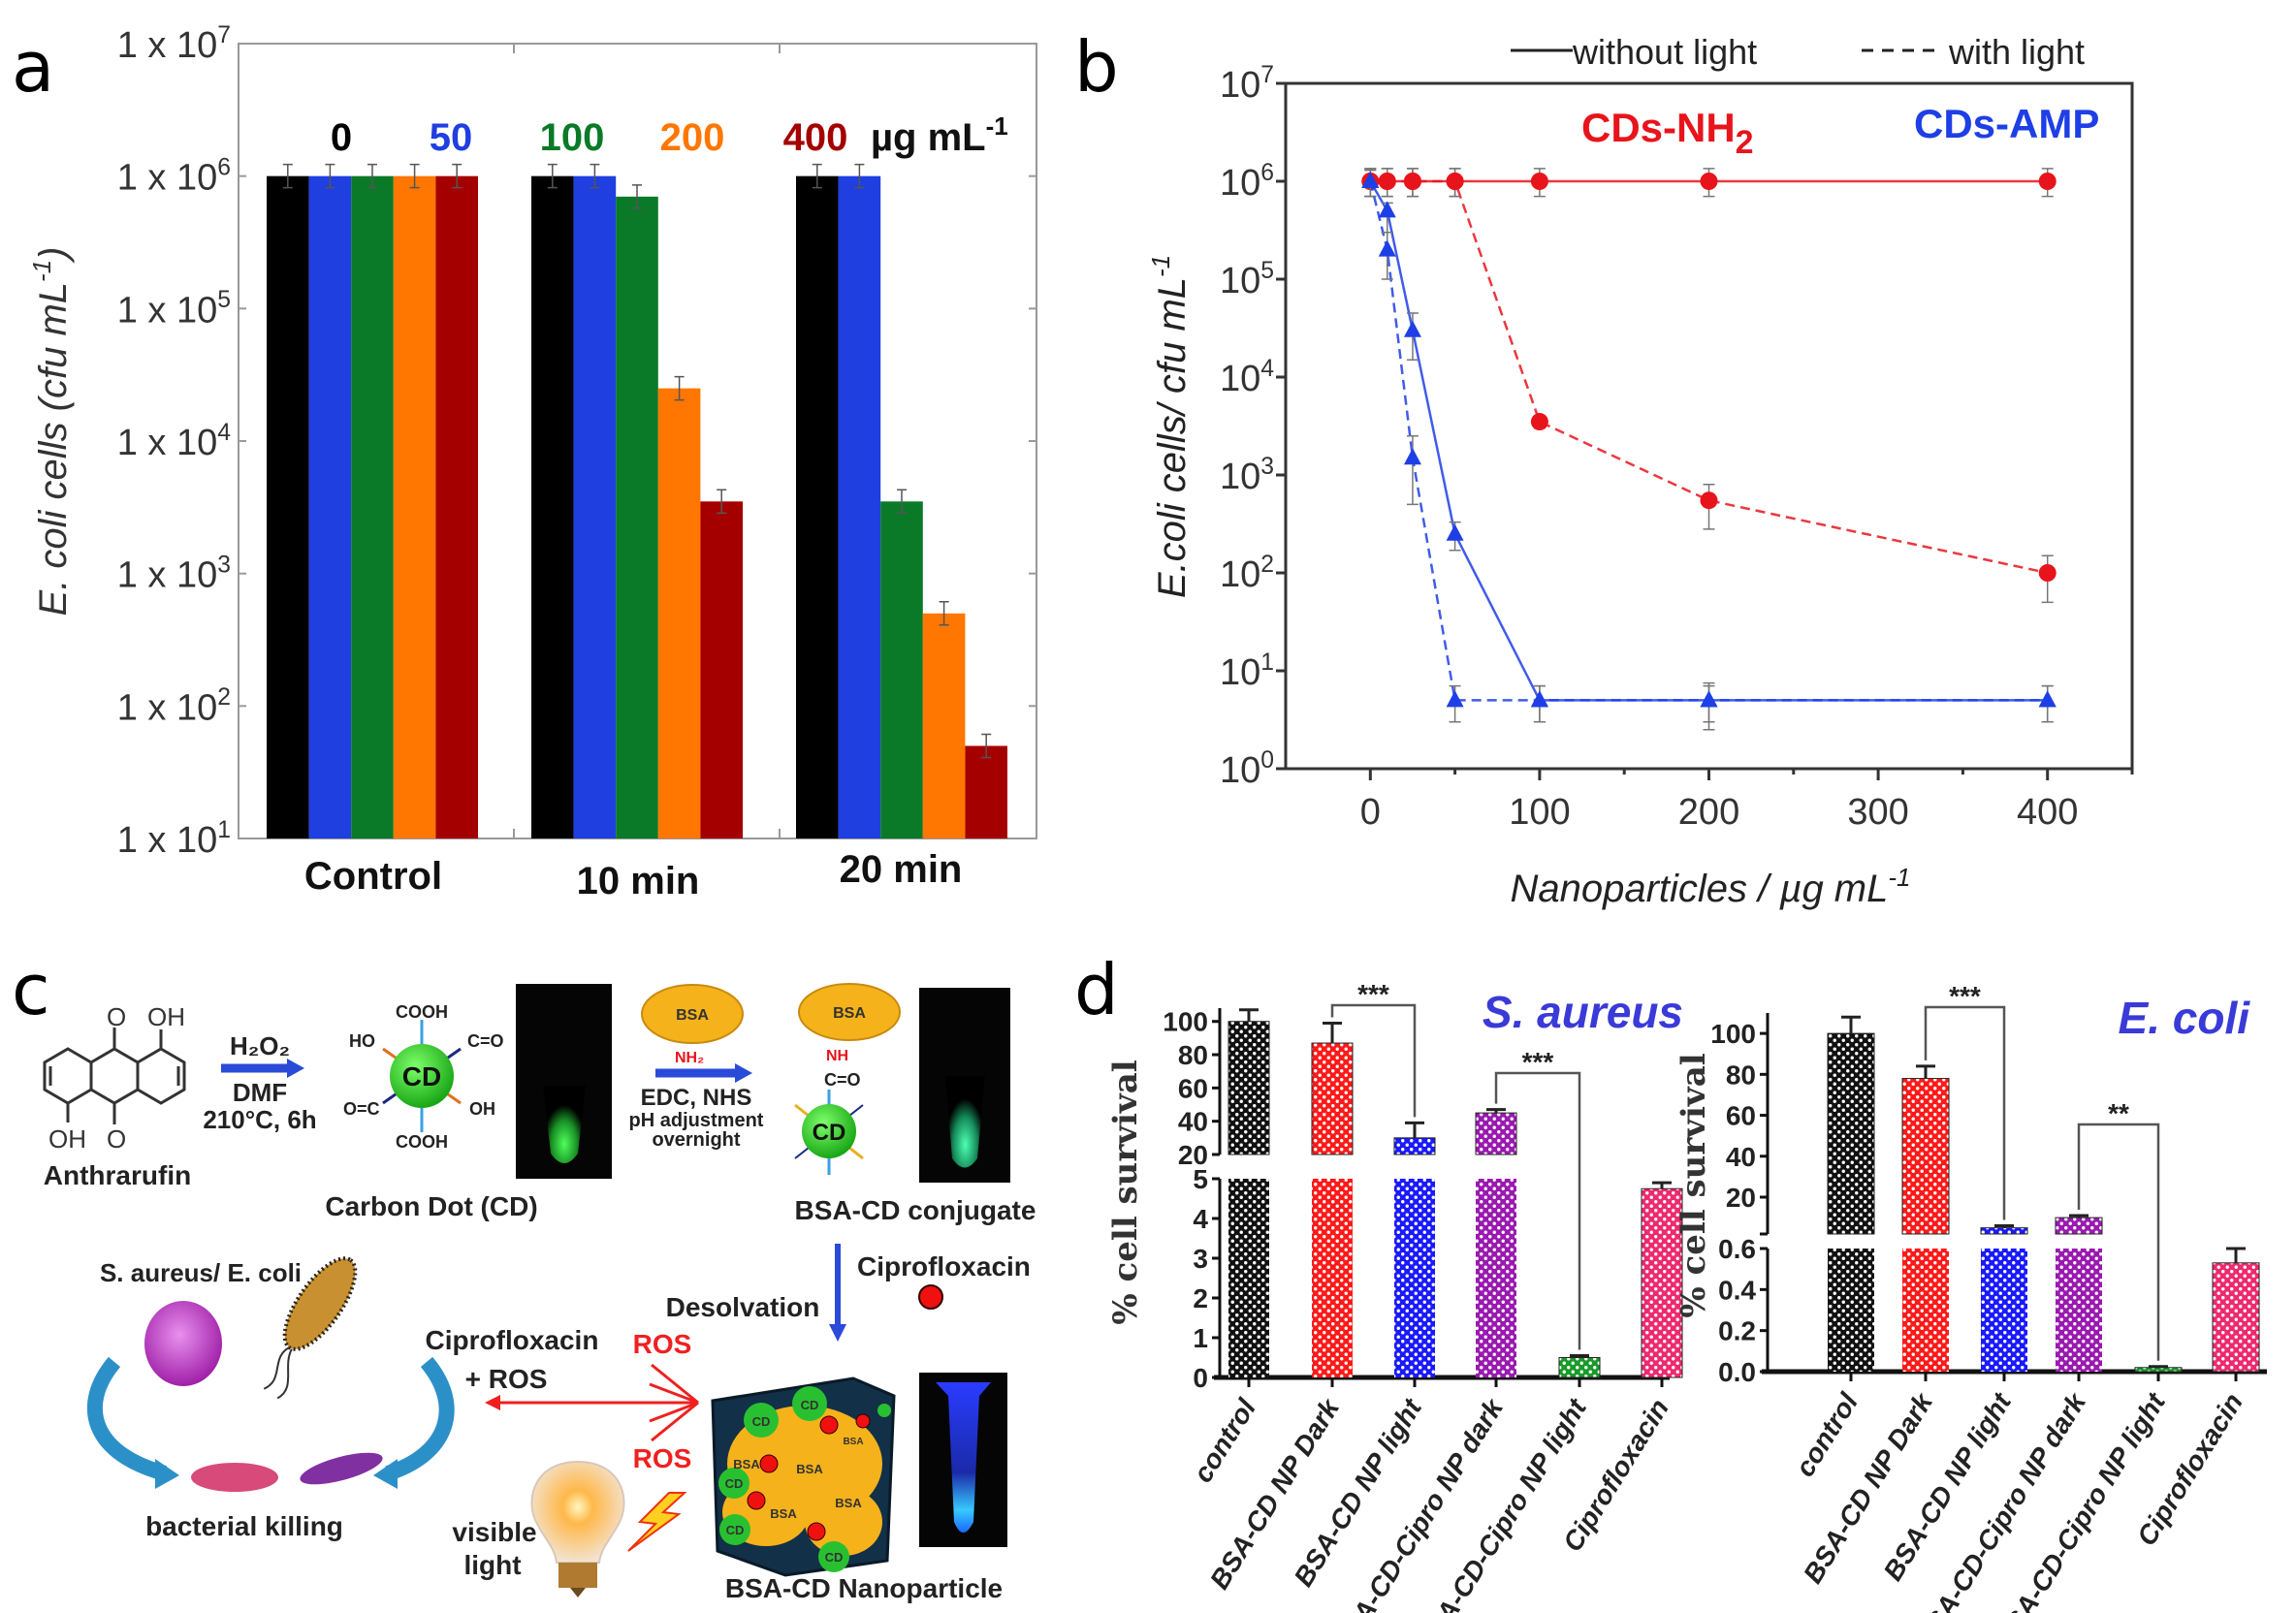 This screenshot has width=2296, height=1613. What do you see at coordinates (1247, 182) in the screenshot?
I see `y-tick-label: 10⁶` at bounding box center [1247, 182].